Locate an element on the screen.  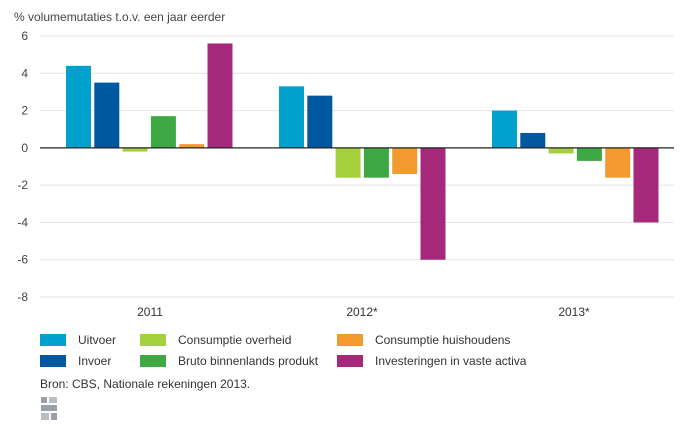
cbs-logo-icon is located at coordinates (49, 408).